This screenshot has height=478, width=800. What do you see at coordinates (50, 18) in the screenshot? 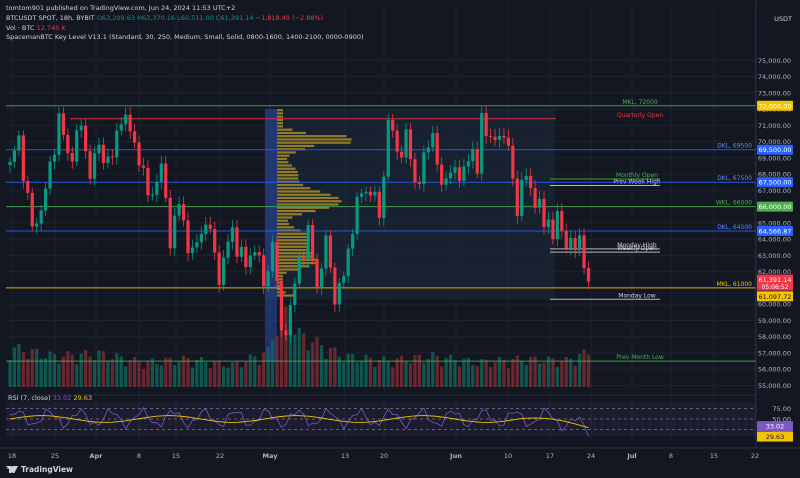
I see `symbol-label: BTCUSDT SPOT, 18h, BYBIT` at bounding box center [50, 18].